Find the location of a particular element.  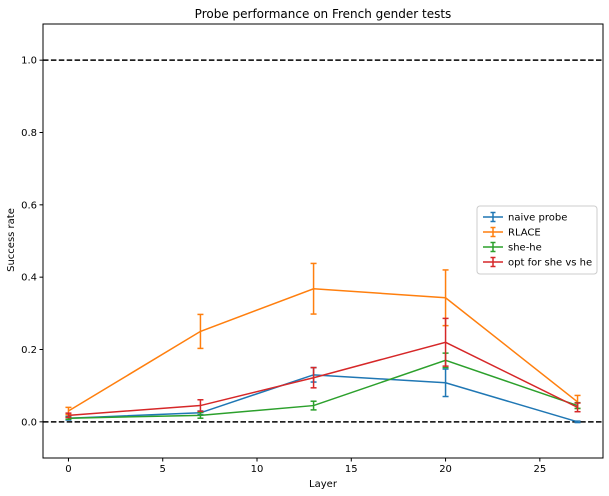

legend-box is located at coordinates (537, 240).